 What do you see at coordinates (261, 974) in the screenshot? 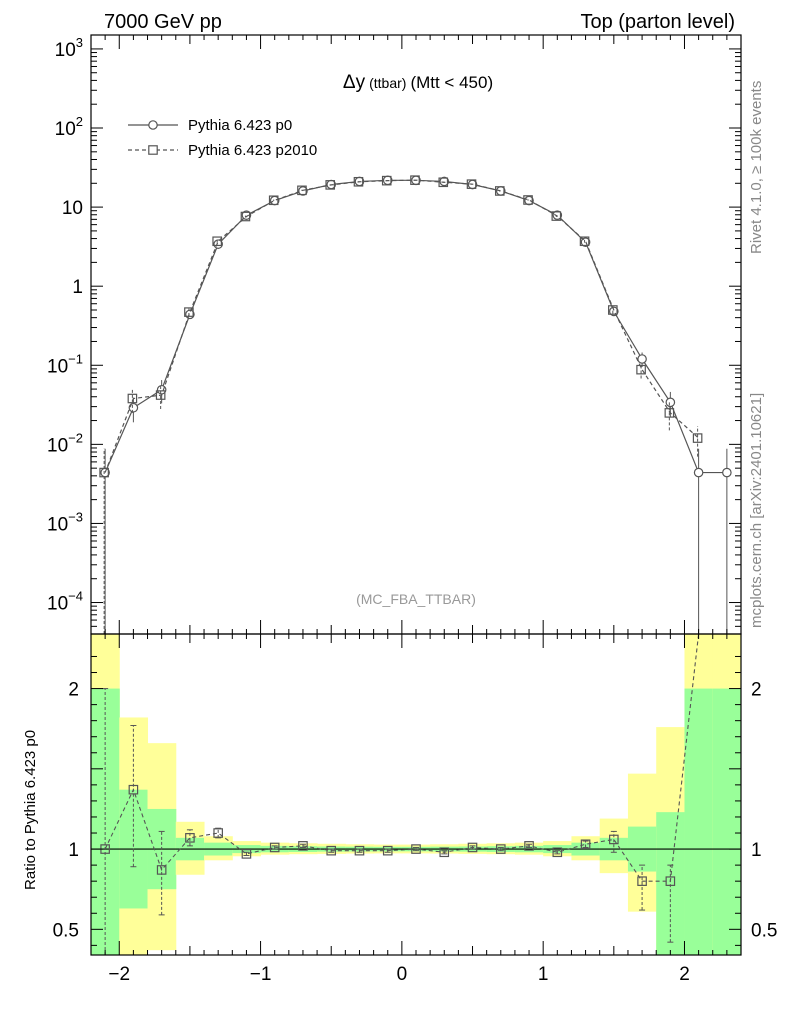
I see `x-tick-label: −1` at bounding box center [261, 974].